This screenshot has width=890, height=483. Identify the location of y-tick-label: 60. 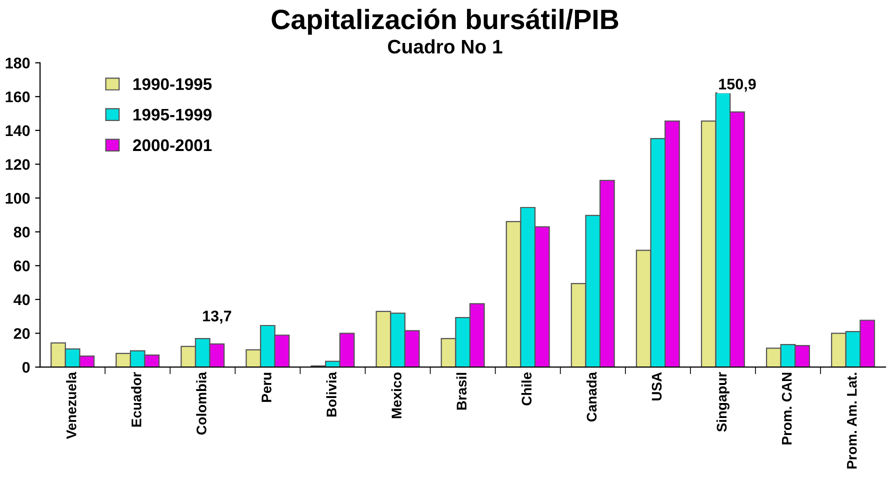
(22, 266).